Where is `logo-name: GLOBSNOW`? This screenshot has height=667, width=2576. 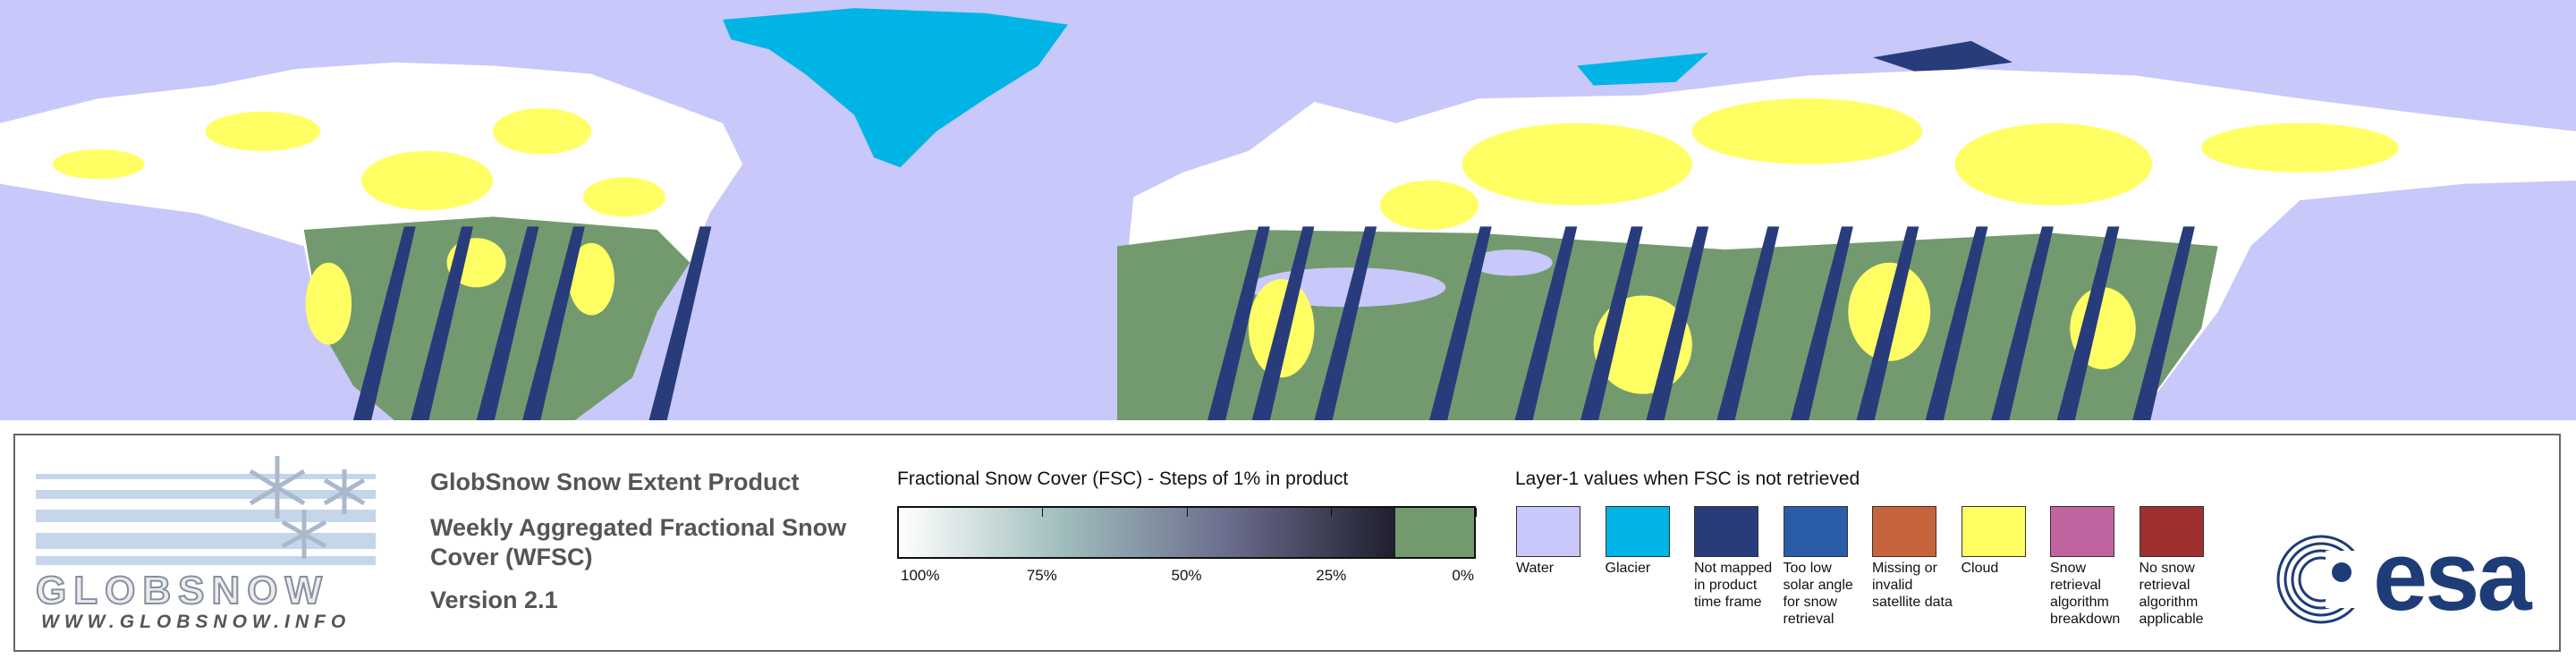
logo-name: GLOBSNOW is located at coordinates (182, 591).